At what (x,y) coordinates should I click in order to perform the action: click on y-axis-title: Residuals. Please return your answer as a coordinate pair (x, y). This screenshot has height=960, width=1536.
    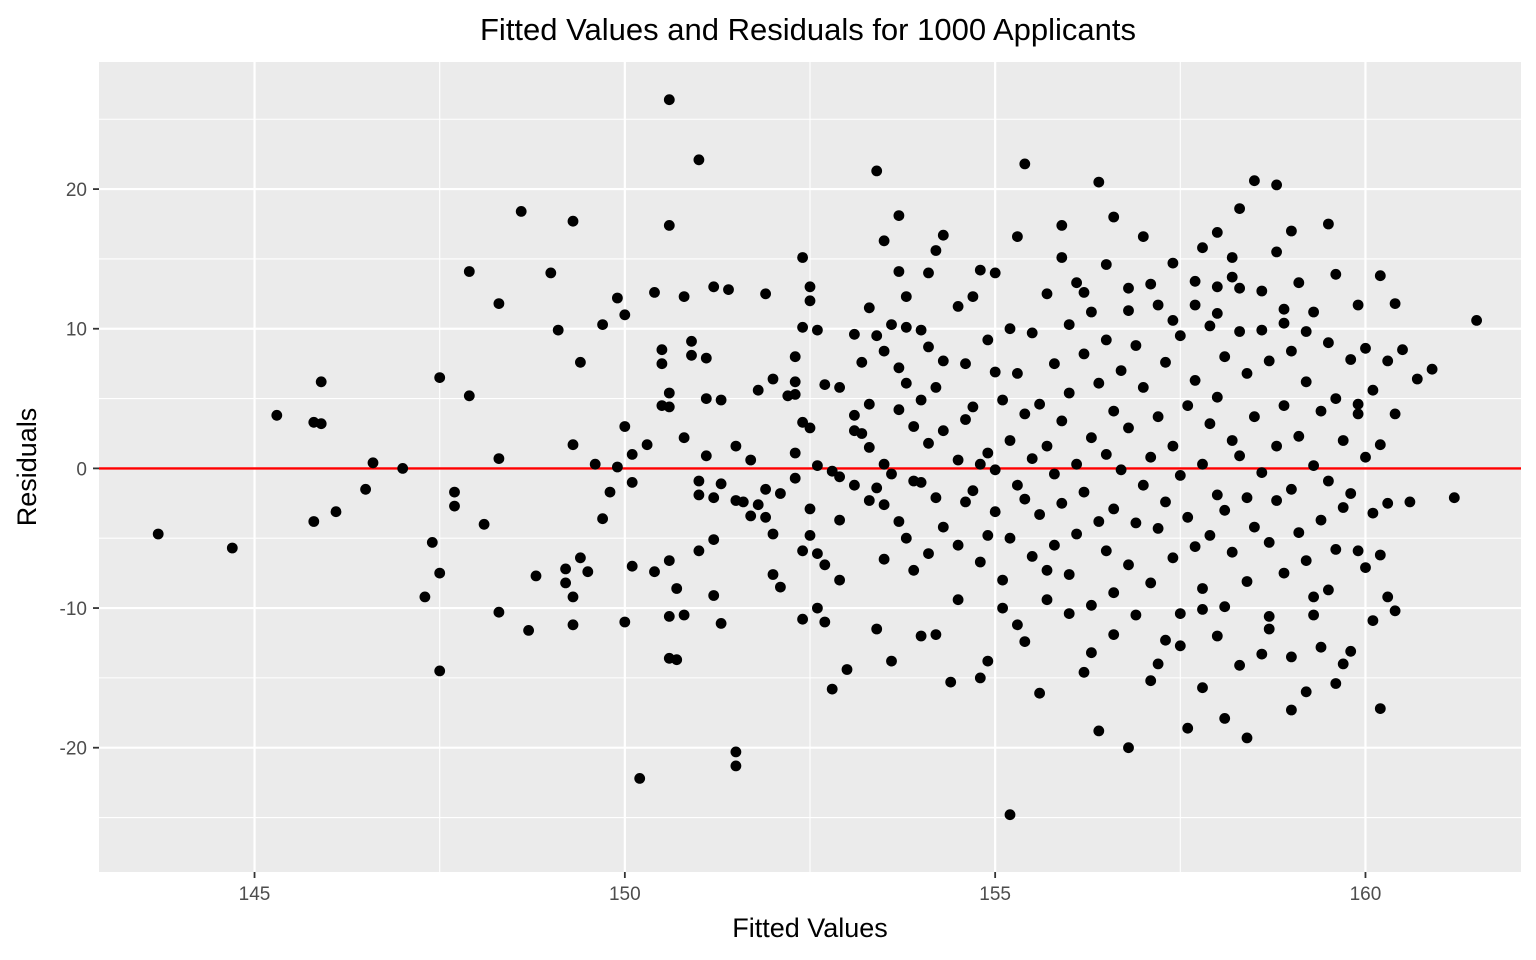
    Looking at the image, I should click on (27, 467).